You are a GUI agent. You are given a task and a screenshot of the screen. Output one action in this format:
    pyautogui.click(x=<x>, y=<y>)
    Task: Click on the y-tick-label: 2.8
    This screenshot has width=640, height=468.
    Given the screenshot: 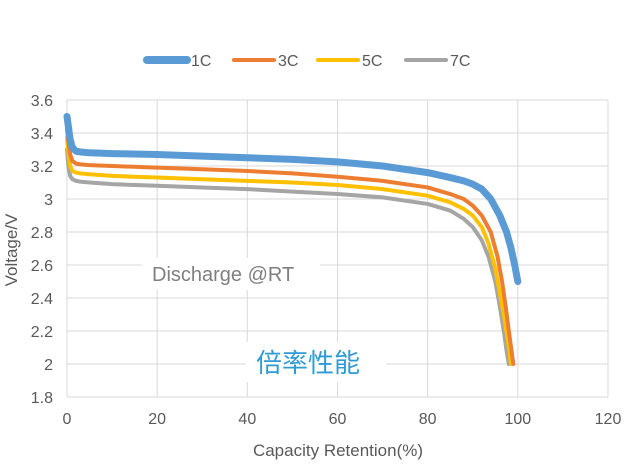 What is the action you would take?
    pyautogui.click(x=42, y=233)
    